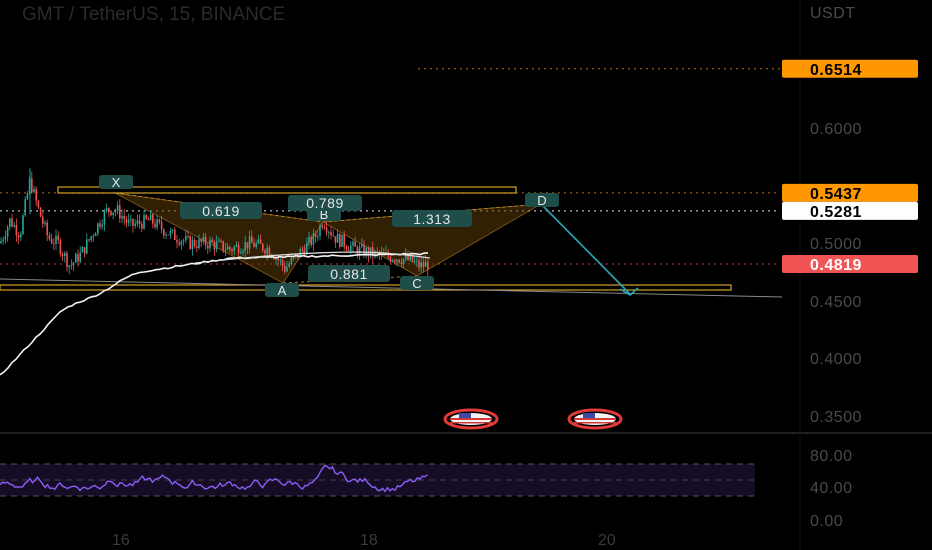 This screenshot has width=932, height=550. Describe the element at coordinates (349, 274) in the screenshot. I see `ratio-label: 0.881` at that location.